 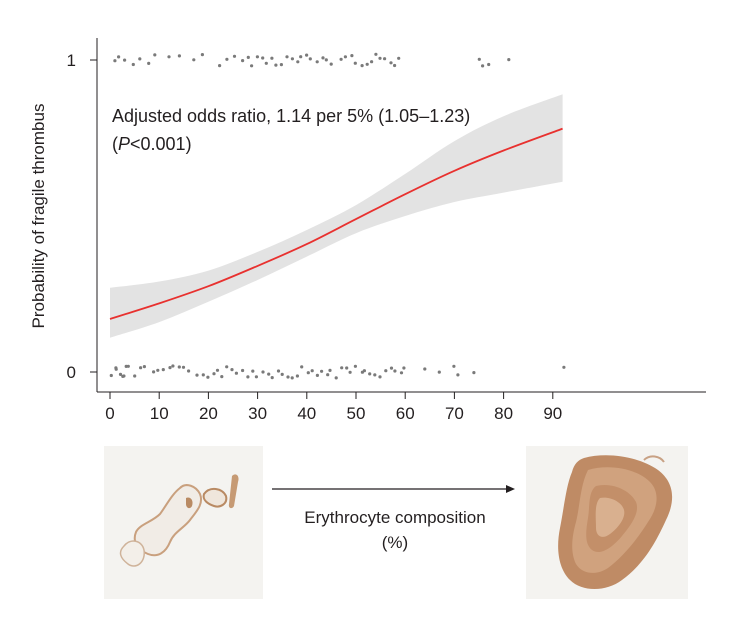 I want to click on x-tick-label: 50, so click(x=356, y=413).